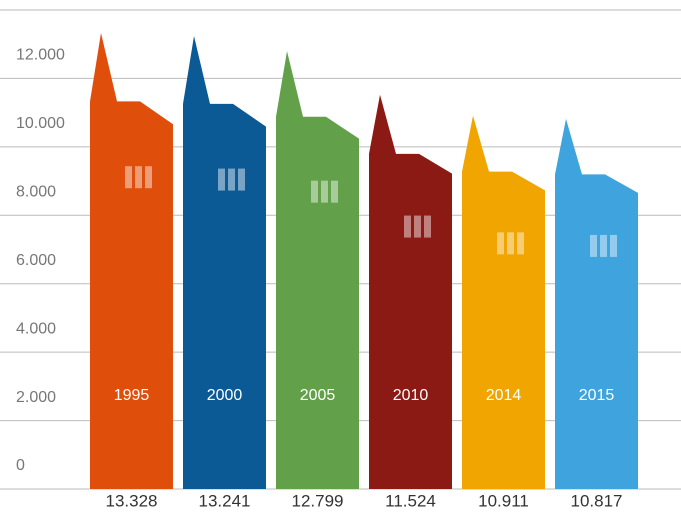 The width and height of the screenshot is (681, 514). I want to click on y-tick-label: 8.000, so click(36, 192).